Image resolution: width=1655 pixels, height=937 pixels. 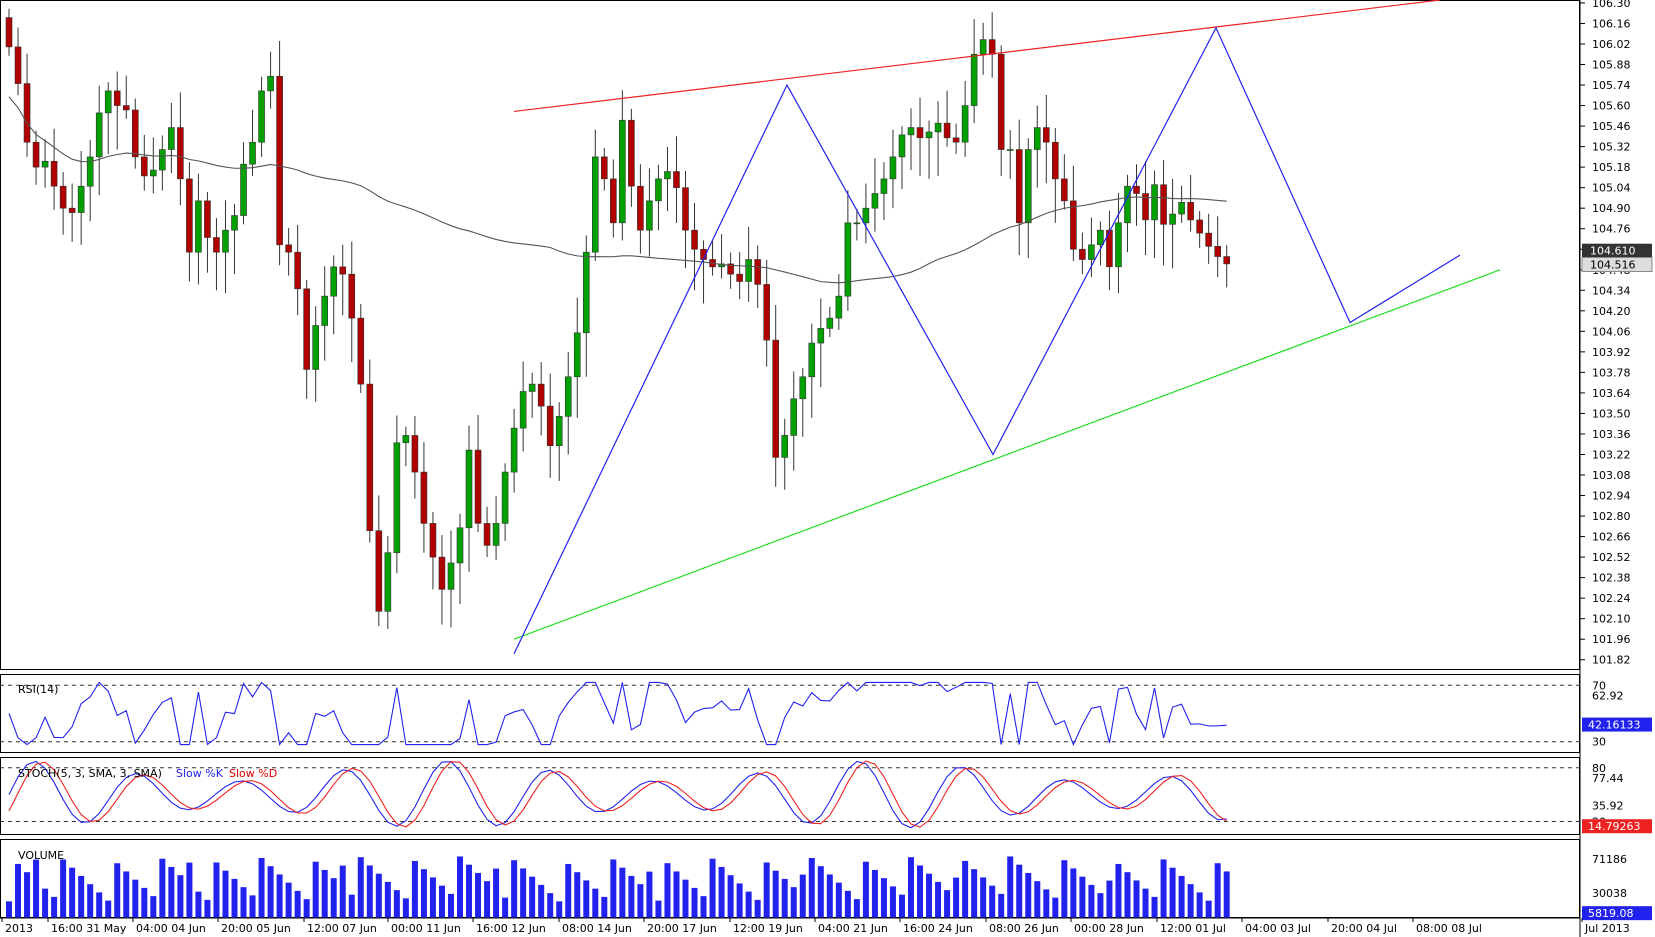 I want to click on time-tick-label: 08:00 08 Jul, so click(x=1449, y=928).